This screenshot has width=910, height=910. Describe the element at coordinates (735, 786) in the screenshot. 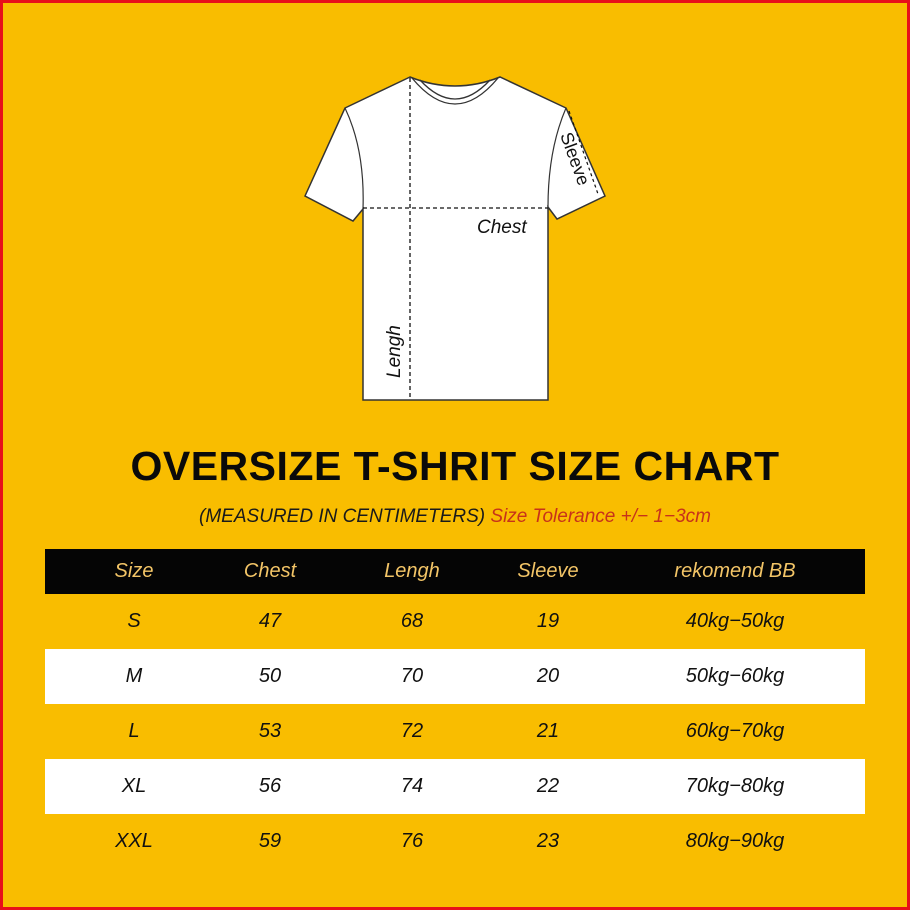

I see `weight-cell: 70kg−80kg` at that location.